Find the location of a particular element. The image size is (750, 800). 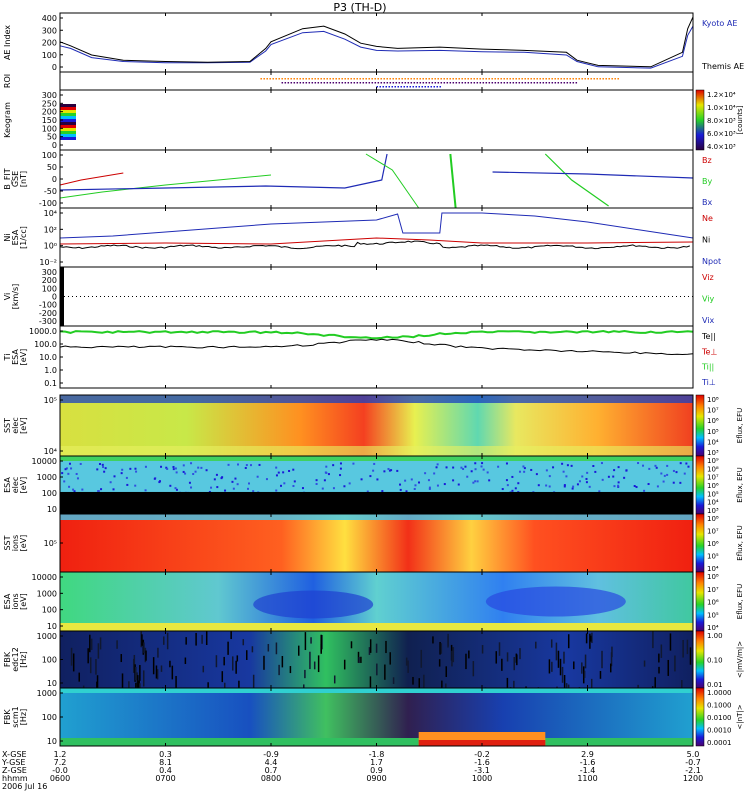

y-axis-label: SST is located at coordinates (7, 542).